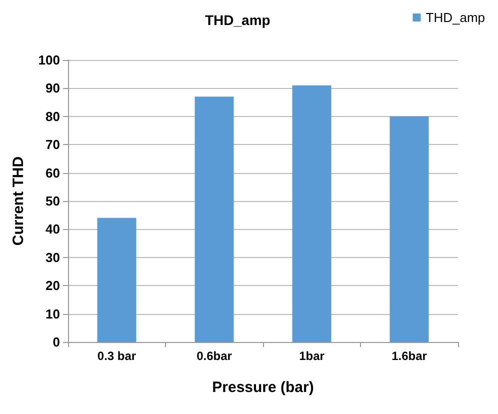  I want to click on legend-label: THD_amp, so click(456, 17).